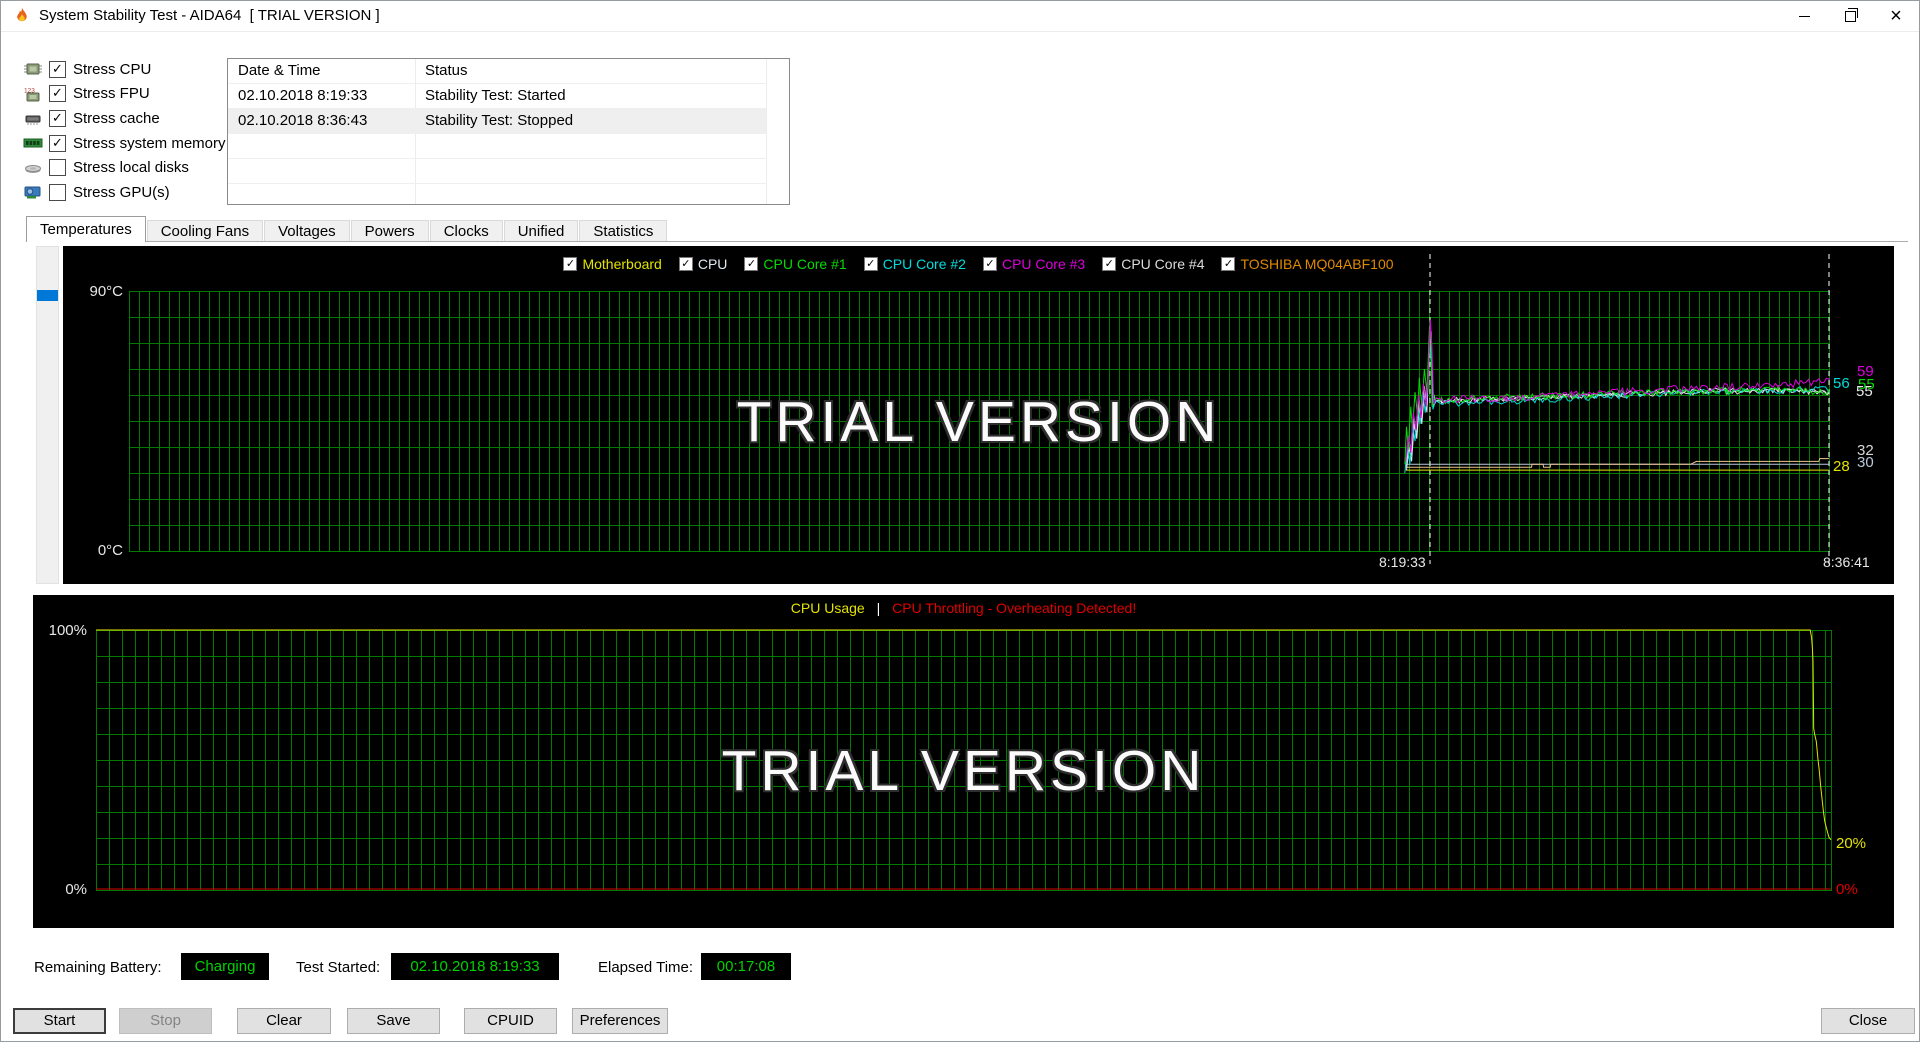 Image resolution: width=1920 pixels, height=1042 pixels. I want to click on tab-unified: Unified, so click(541, 231).